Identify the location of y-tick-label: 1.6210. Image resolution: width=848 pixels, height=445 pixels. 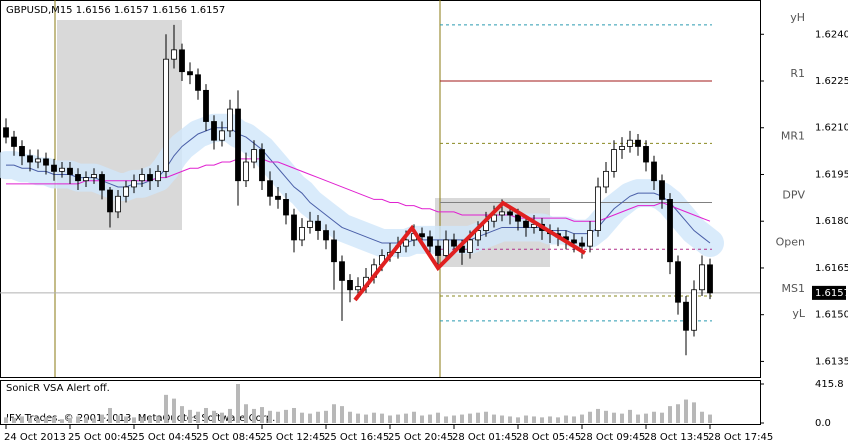
(831, 128).